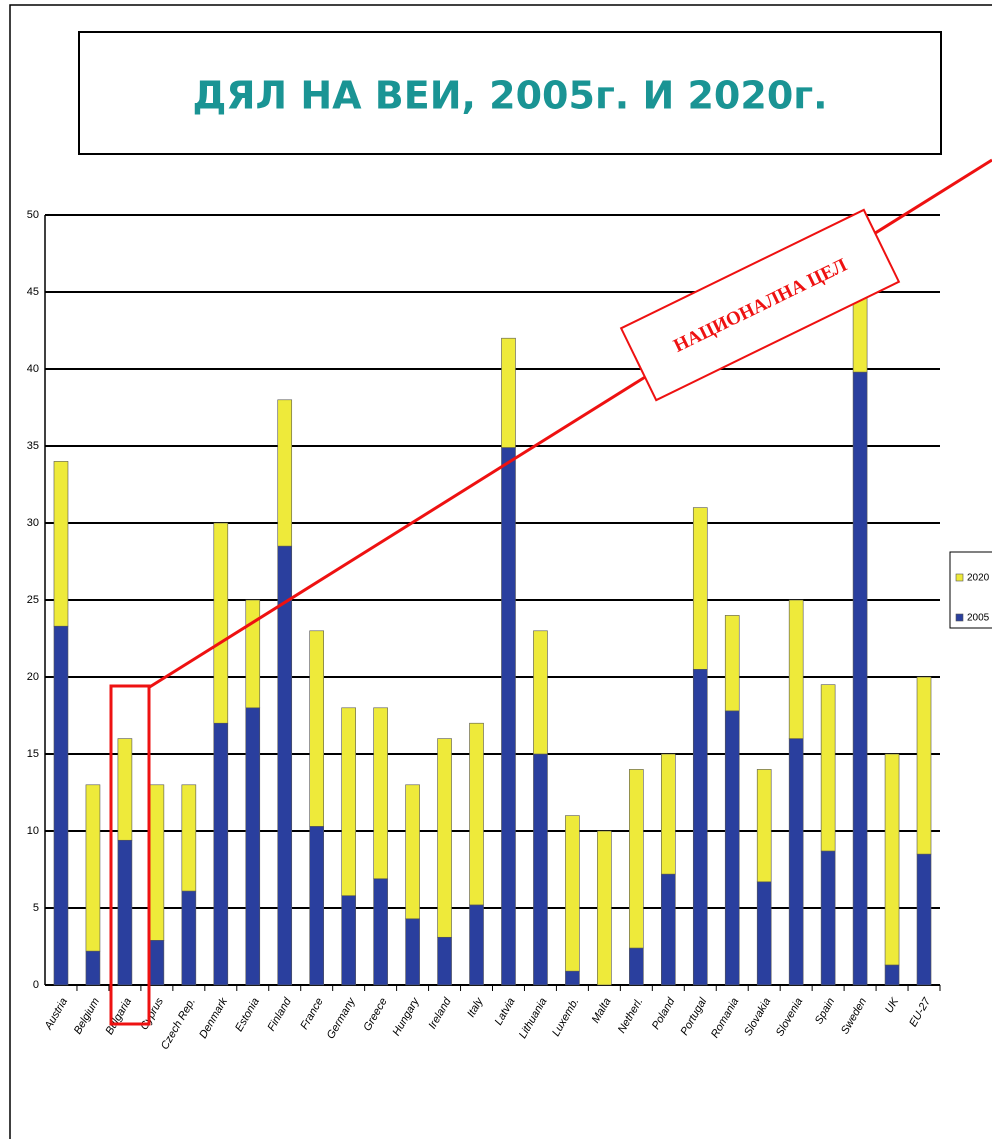  What do you see at coordinates (33, 292) in the screenshot?
I see `y-tick-label: 45` at bounding box center [33, 292].